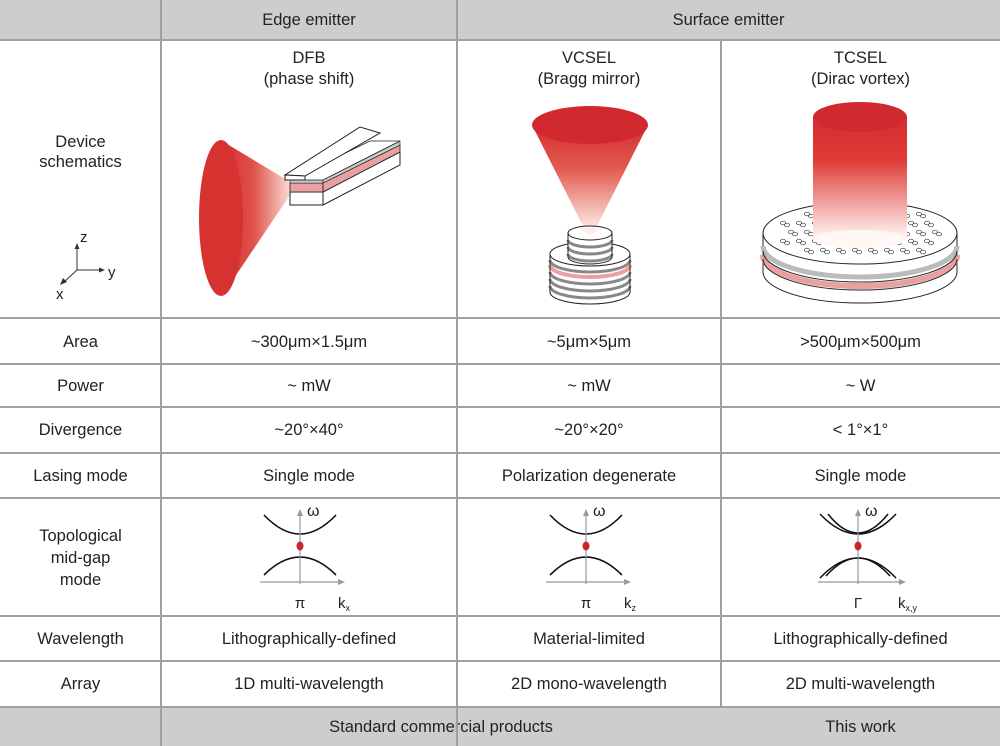  What do you see at coordinates (309, 385) in the screenshot?
I see `dfb-power: ~ mW` at bounding box center [309, 385].